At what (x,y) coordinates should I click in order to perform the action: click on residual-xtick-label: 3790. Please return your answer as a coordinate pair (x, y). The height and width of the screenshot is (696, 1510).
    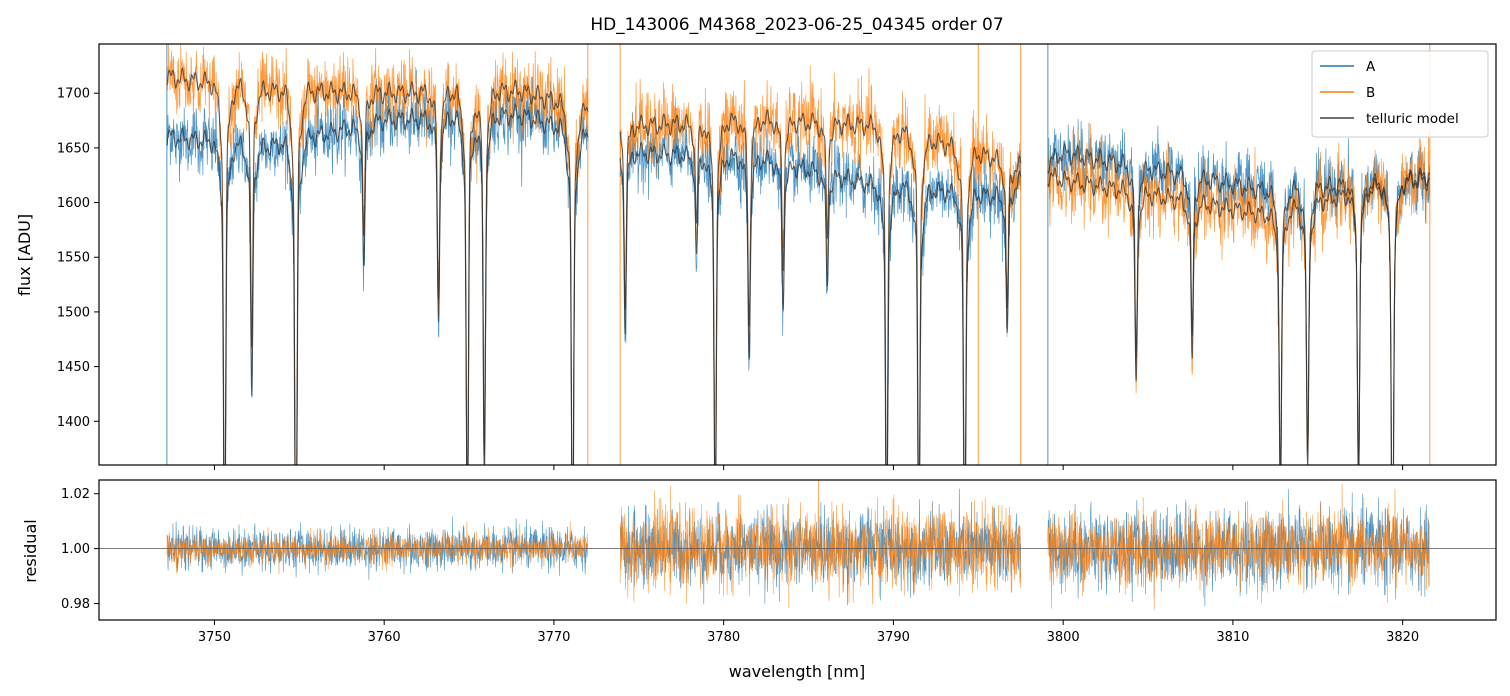
    Looking at the image, I should click on (893, 637).